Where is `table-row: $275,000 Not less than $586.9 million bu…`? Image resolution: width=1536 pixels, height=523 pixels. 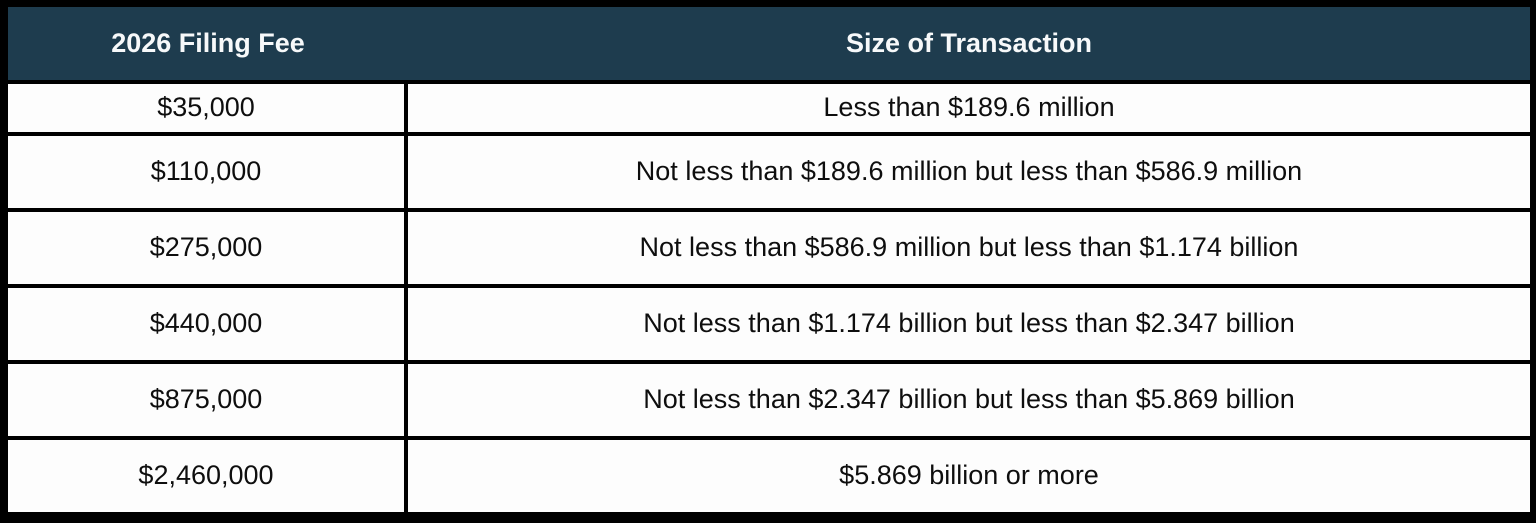
table-row: $275,000 Not less than $586.9 million bu… is located at coordinates (769, 248).